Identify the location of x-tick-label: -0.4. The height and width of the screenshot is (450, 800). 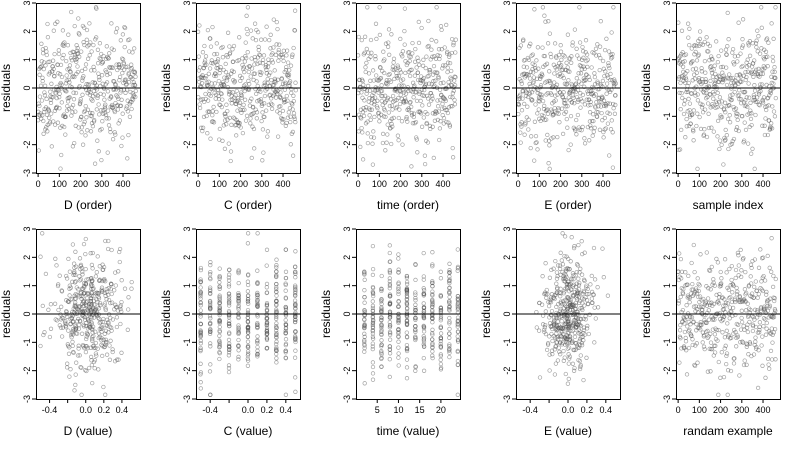
(50, 410).